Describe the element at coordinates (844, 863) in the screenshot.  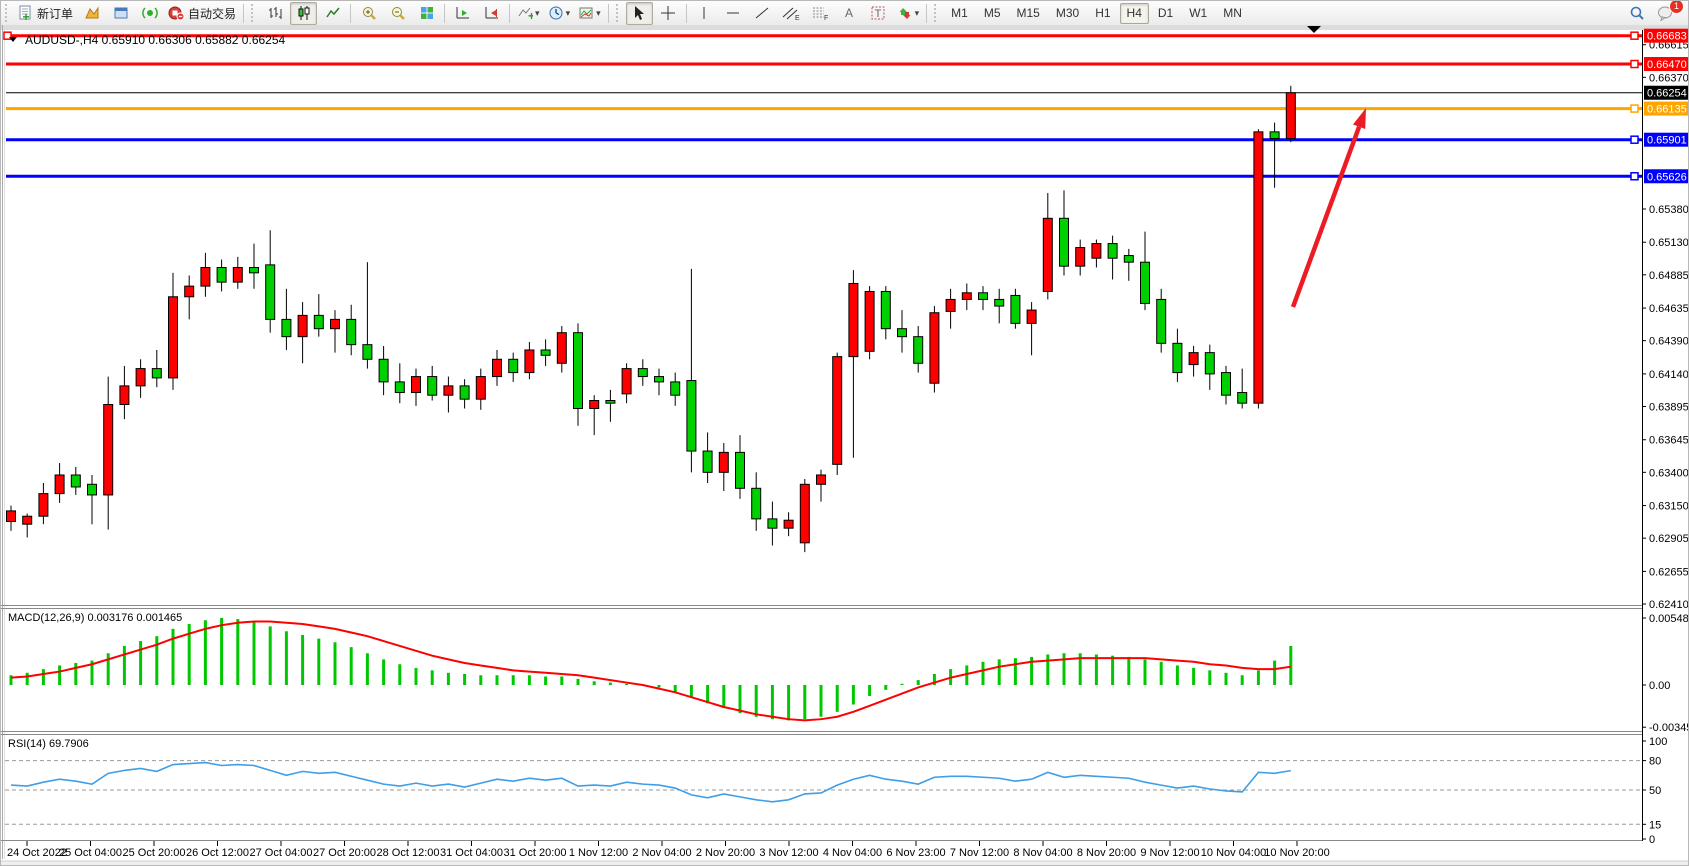
I see `status-strip` at that location.